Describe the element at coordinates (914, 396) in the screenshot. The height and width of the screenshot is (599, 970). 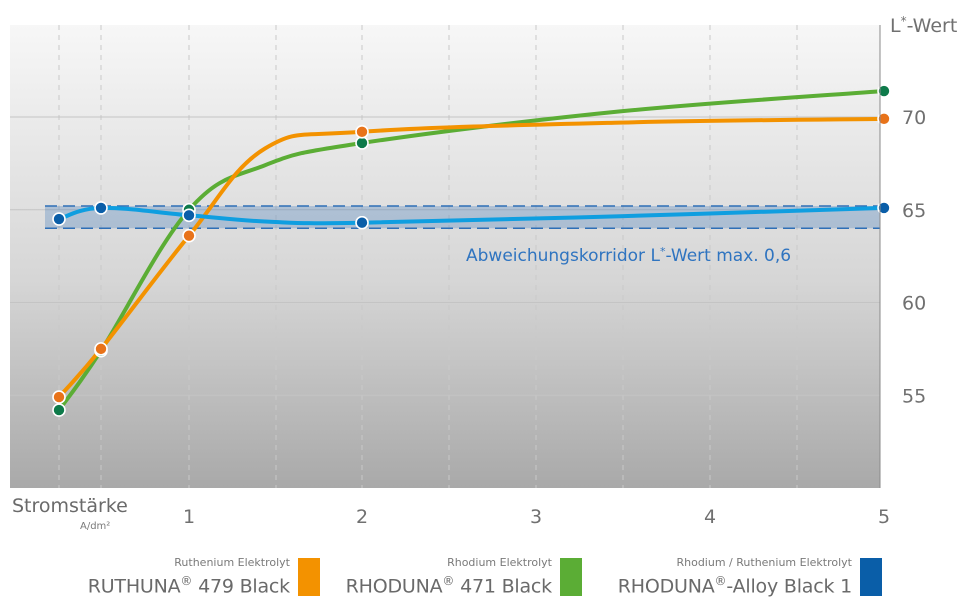
I see `y-tick-label: 55` at that location.